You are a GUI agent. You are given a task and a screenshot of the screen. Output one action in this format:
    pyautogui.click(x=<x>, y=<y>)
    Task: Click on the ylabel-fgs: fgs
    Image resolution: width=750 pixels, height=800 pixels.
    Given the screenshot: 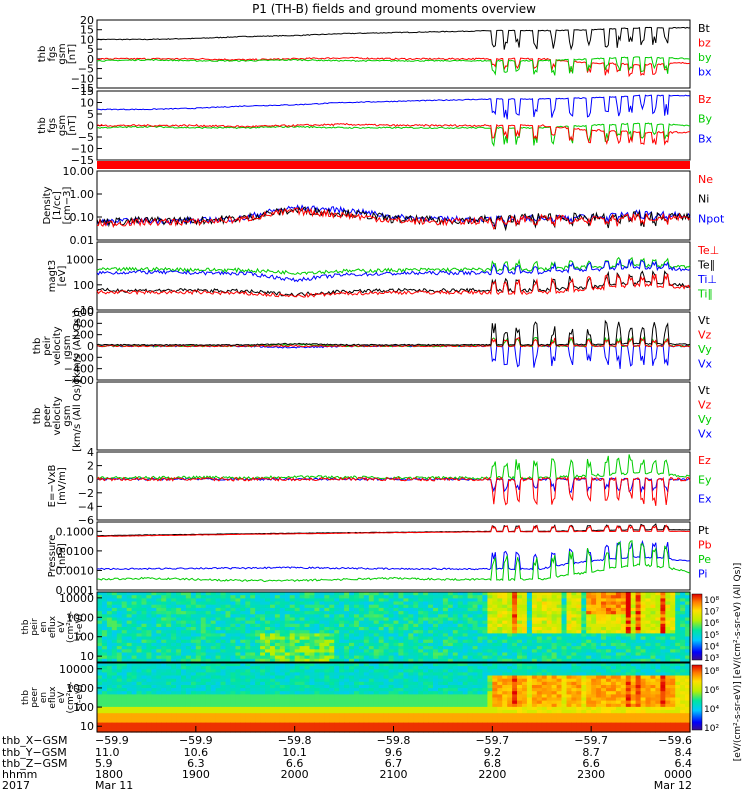 What is the action you would take?
    pyautogui.click(x=52, y=53)
    